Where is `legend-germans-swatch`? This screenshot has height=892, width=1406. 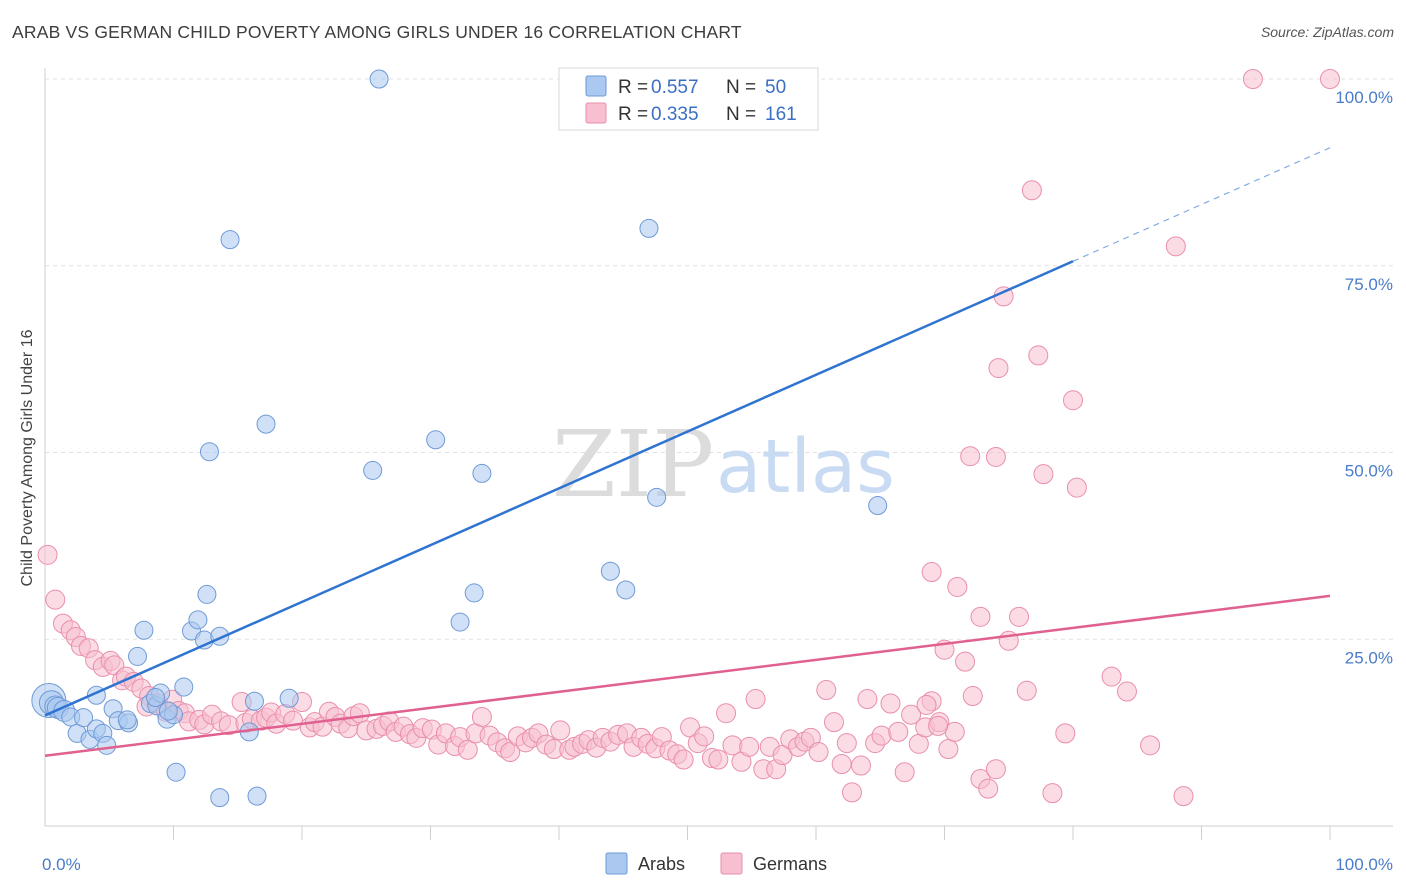 legend-germans-swatch is located at coordinates (596, 113).